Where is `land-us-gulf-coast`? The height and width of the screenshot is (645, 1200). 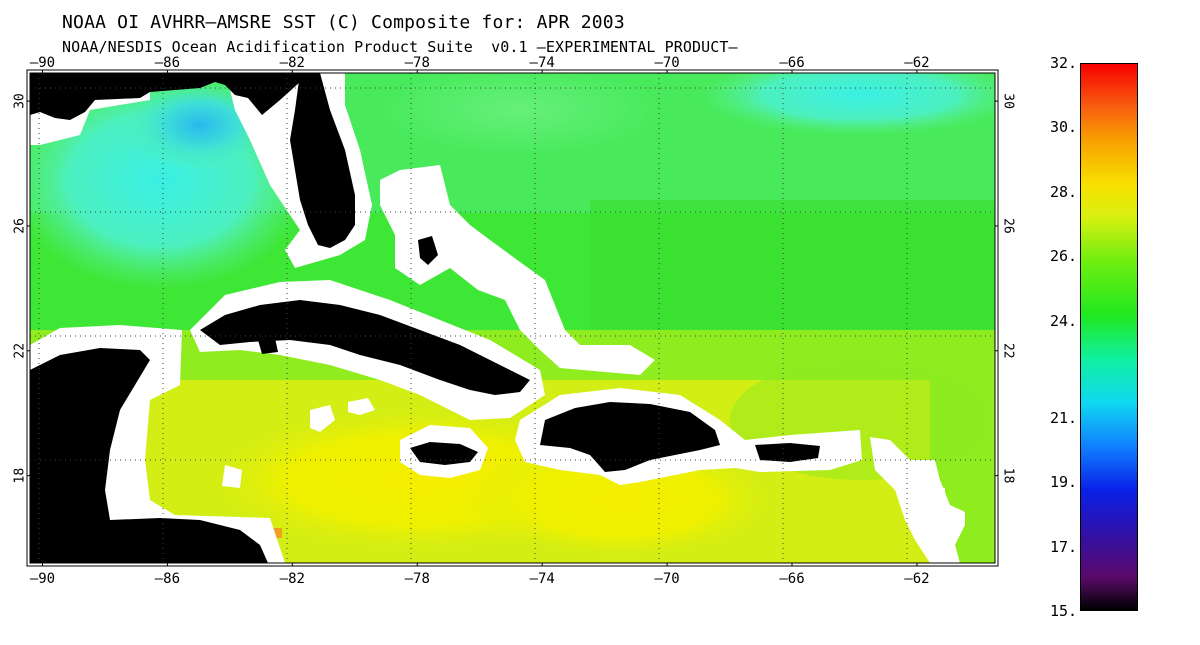 land-us-gulf-coast is located at coordinates (165, 96).